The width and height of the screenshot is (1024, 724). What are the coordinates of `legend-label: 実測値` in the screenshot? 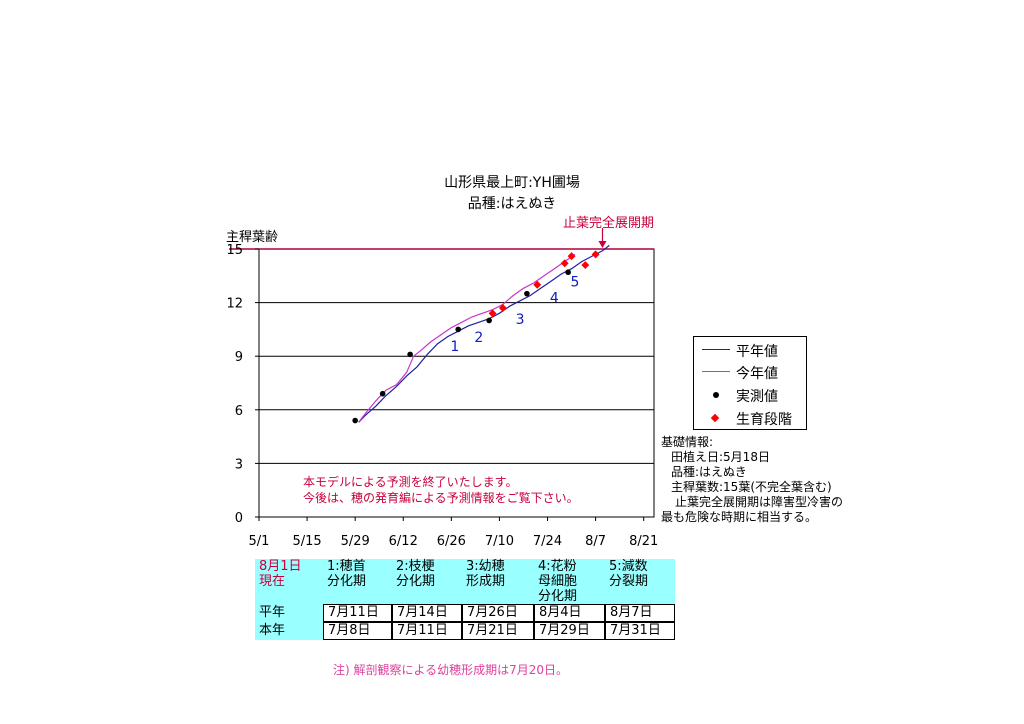 It's located at (757, 397).